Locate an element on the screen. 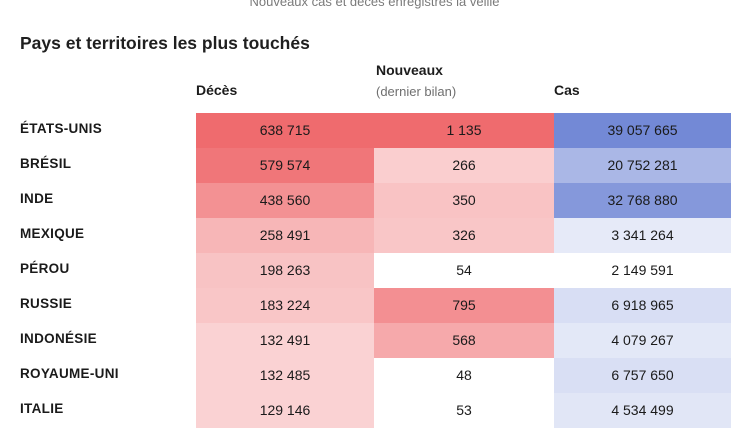 This screenshot has width=749, height=428. country-label: BRÉSIL is located at coordinates (46, 163).